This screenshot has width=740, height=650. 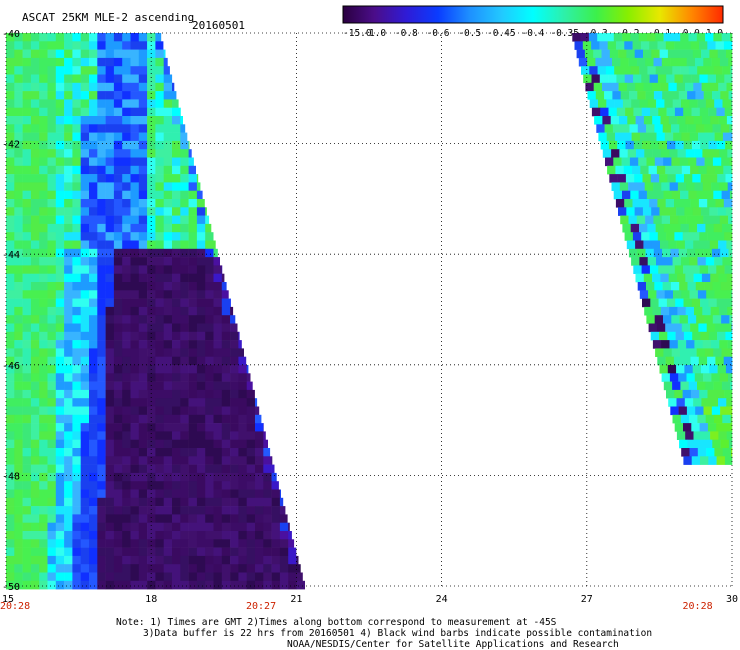 I want to click on colorbar-label: -0.4, so click(x=533, y=33).